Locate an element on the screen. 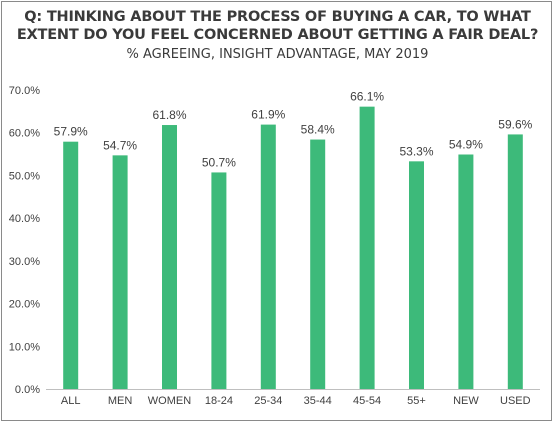 The height and width of the screenshot is (424, 555). x-tick-label: 25-34 is located at coordinates (268, 401).